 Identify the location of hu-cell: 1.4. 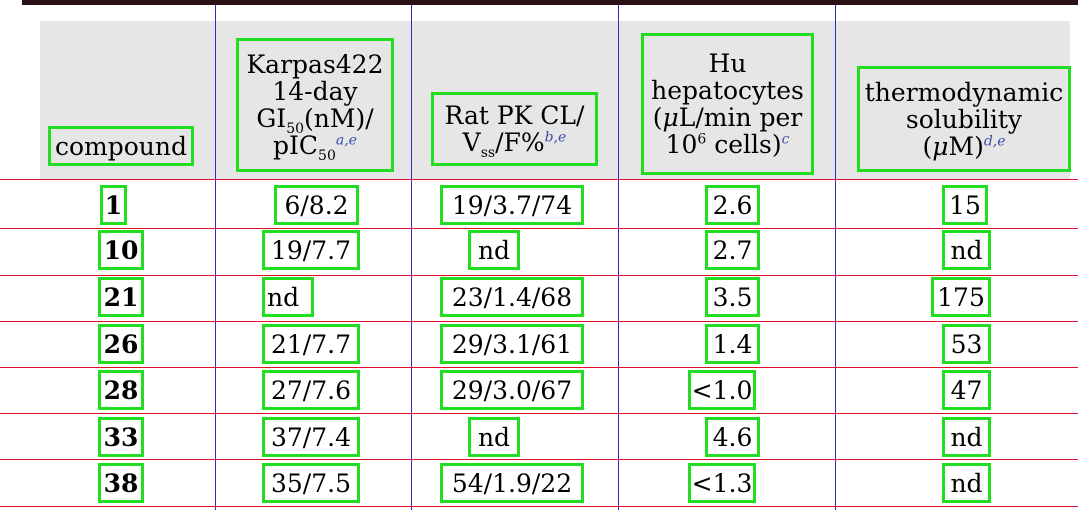
(732, 344).